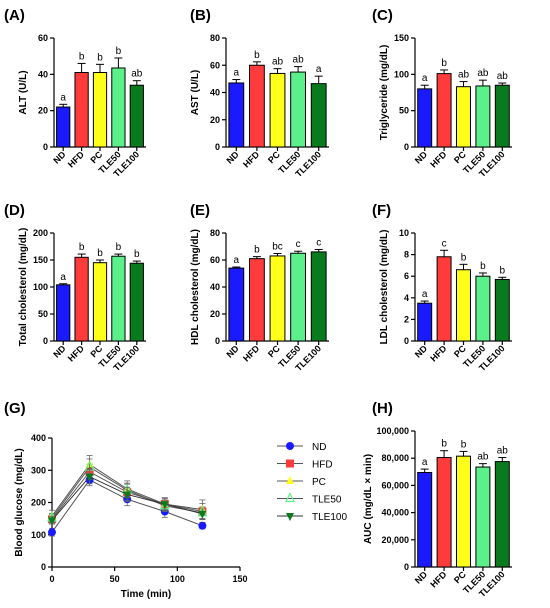 The width and height of the screenshot is (550, 608). Describe the element at coordinates (329, 517) in the screenshot. I see `legend-label: TLE100` at that location.